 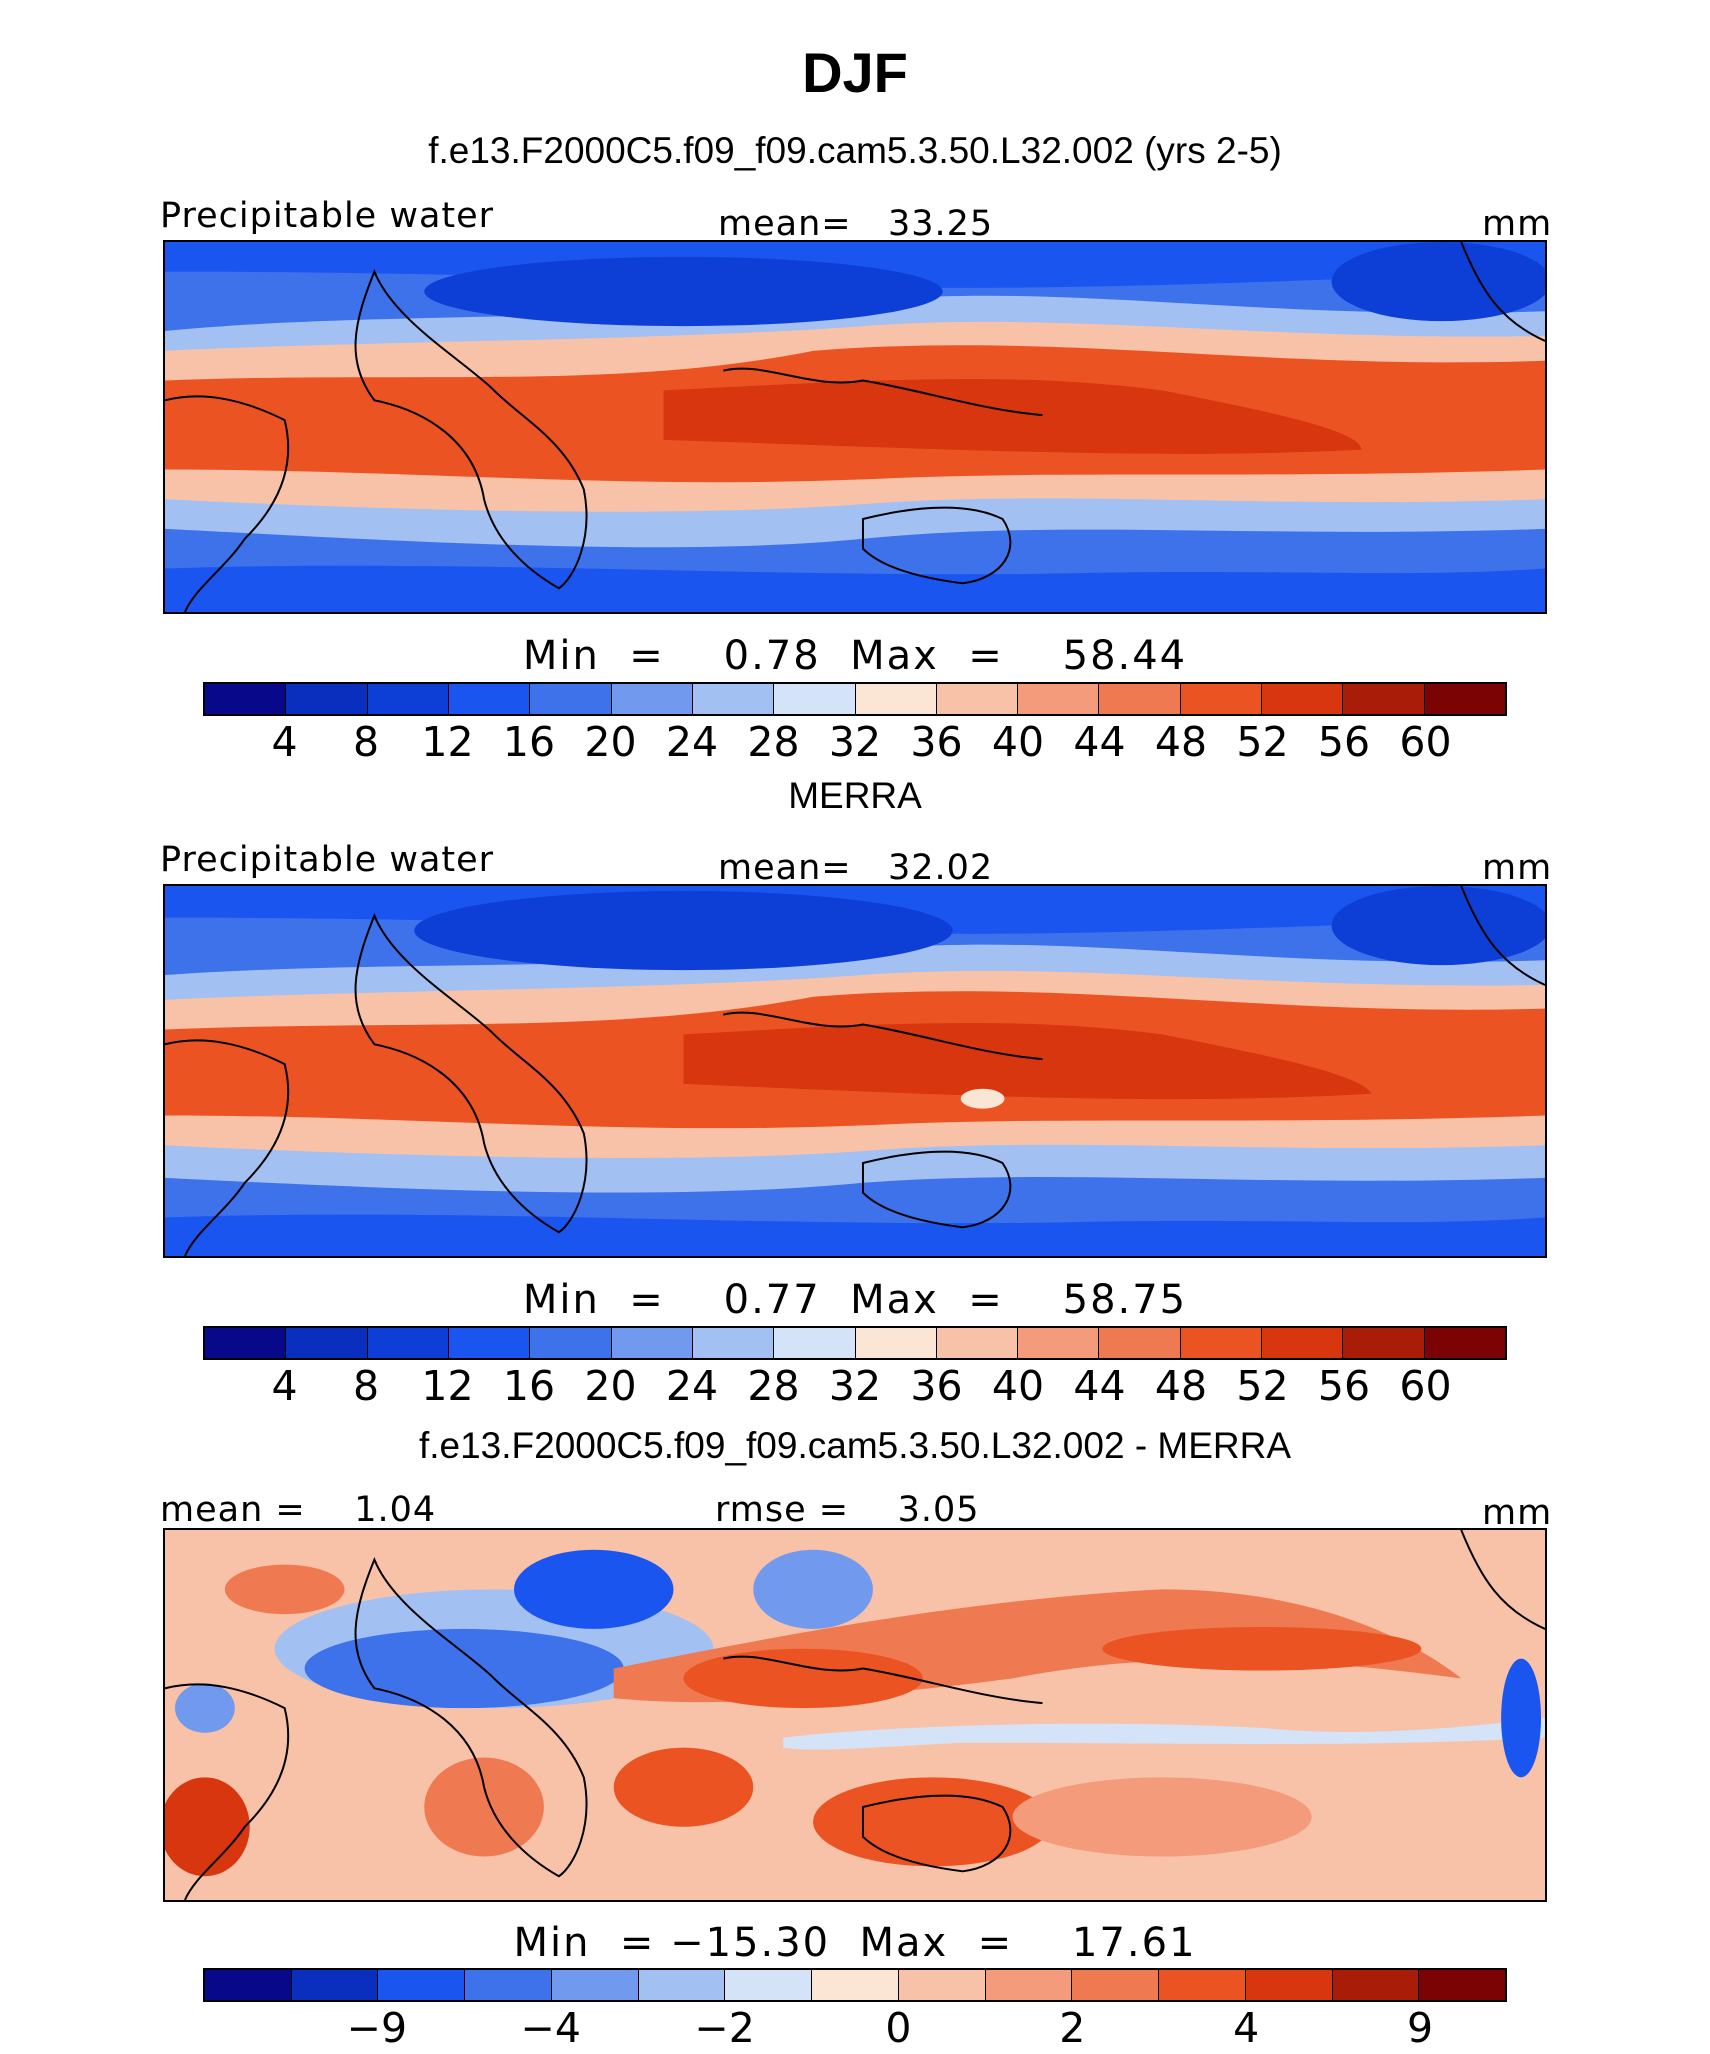 What do you see at coordinates (855, 656) in the screenshot?
I see `panel-1-minmax: Min = 0.78 Max = 58.44` at bounding box center [855, 656].